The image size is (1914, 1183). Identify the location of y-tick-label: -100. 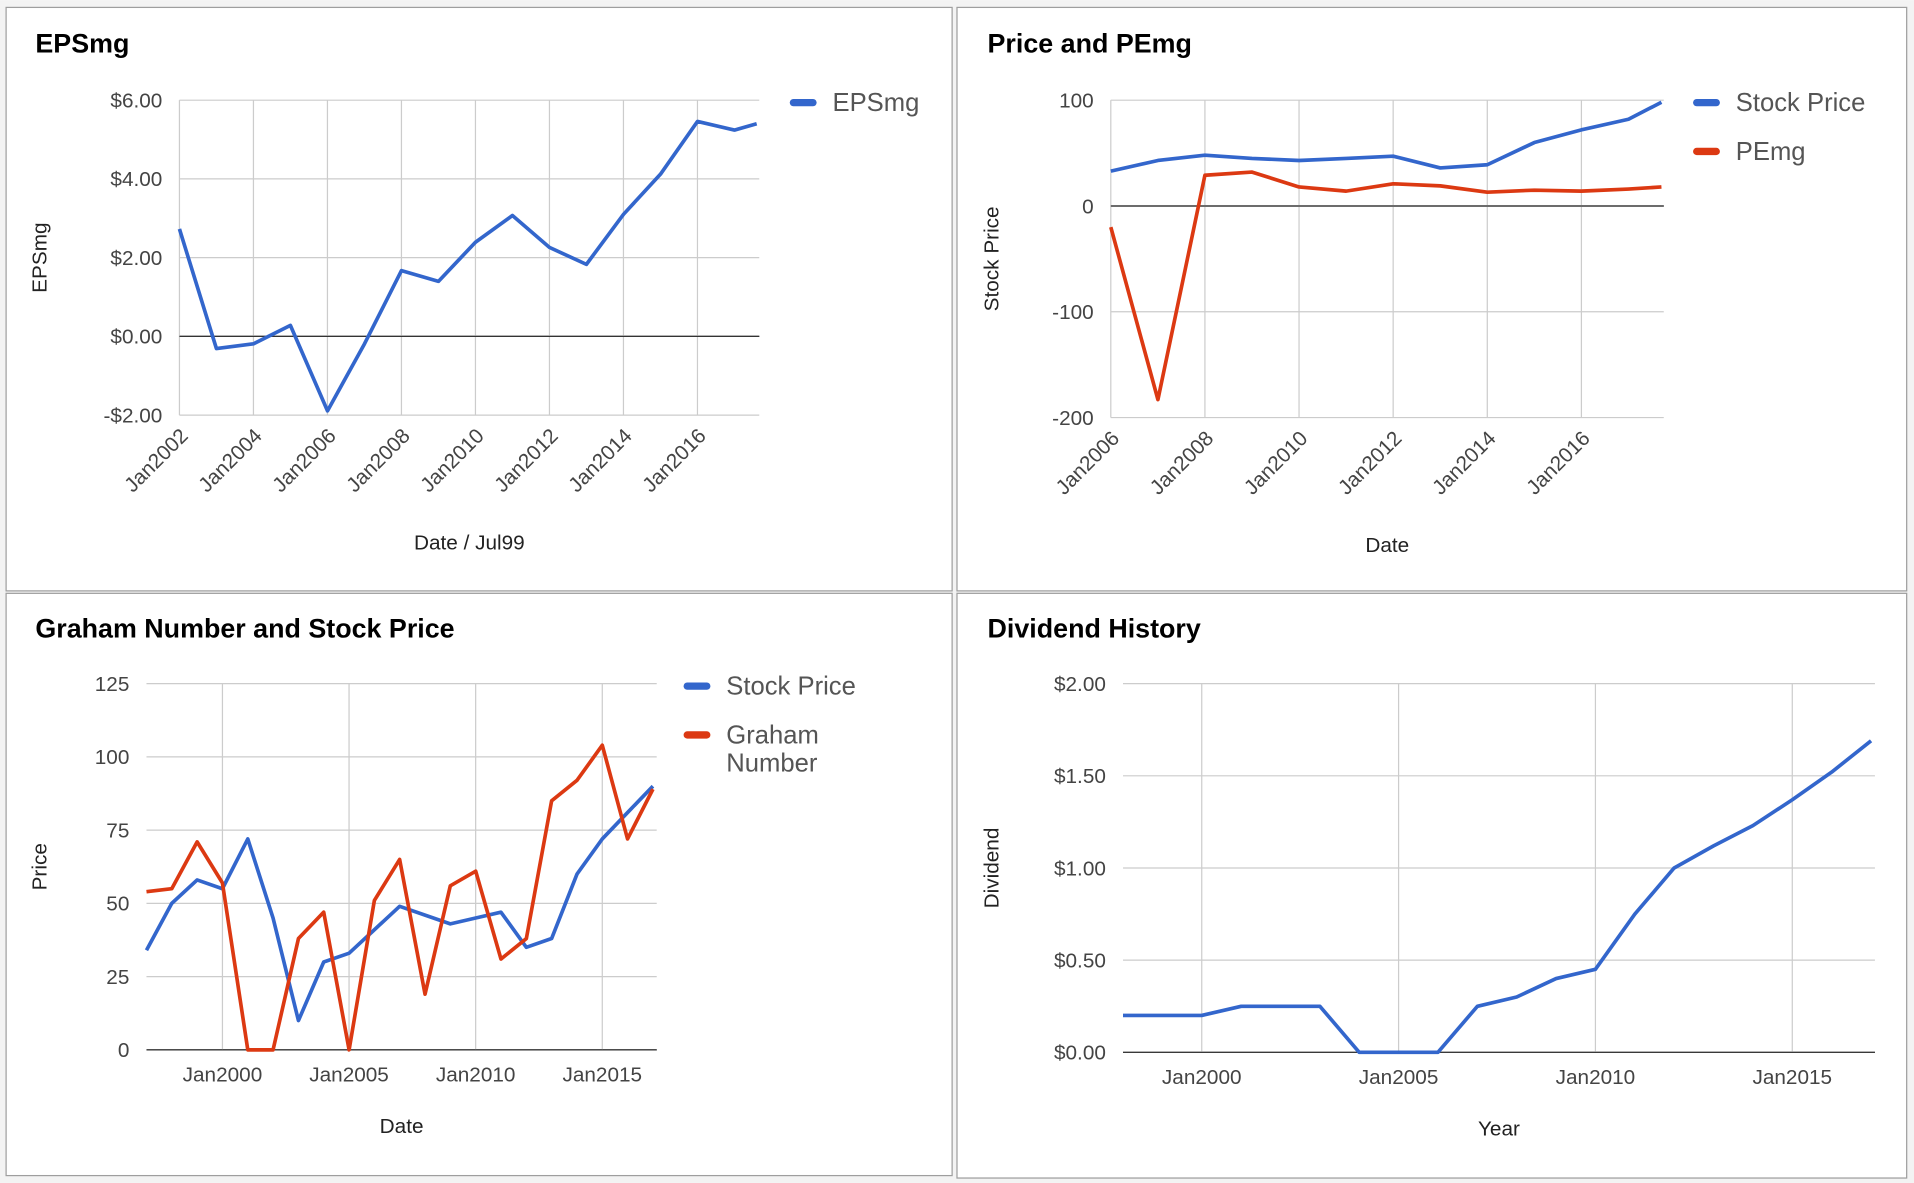
(1073, 312).